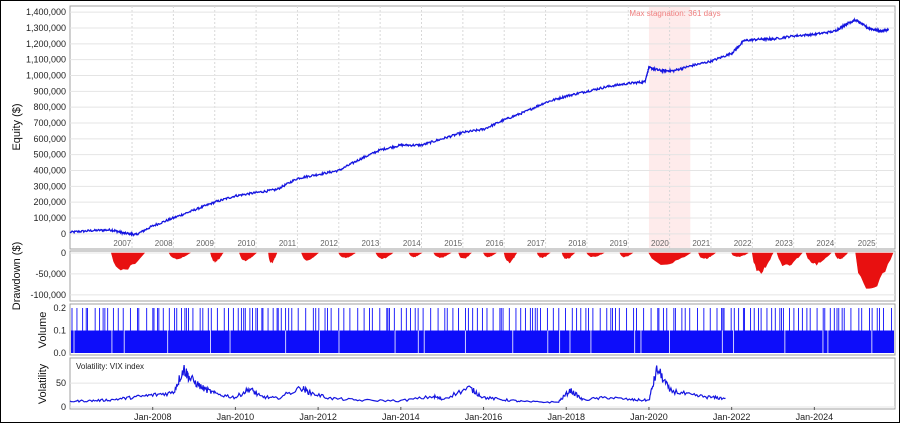 This screenshot has height=424, width=900. I want to click on date-tick-label: Jan-2012, so click(318, 417).